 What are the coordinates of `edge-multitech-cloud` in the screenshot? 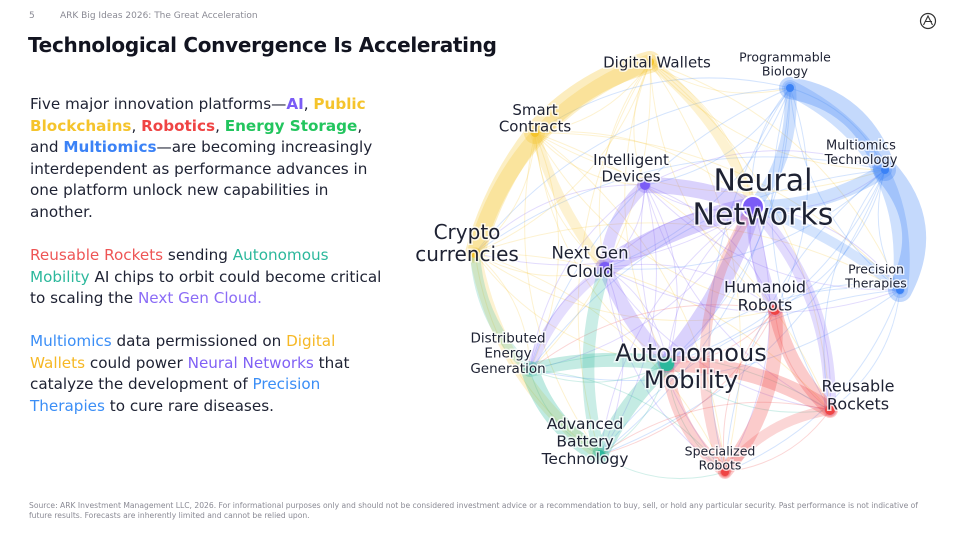 It's located at (745, 219).